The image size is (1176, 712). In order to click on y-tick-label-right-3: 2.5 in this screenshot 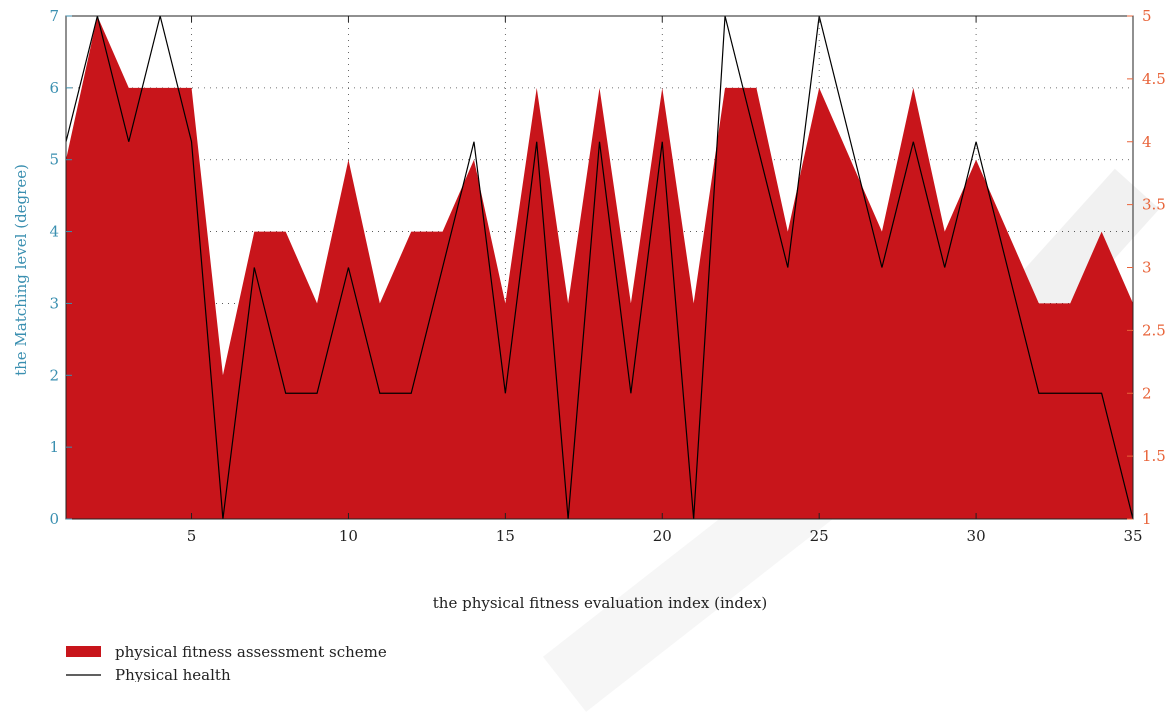, I will do `click(1154, 330)`.